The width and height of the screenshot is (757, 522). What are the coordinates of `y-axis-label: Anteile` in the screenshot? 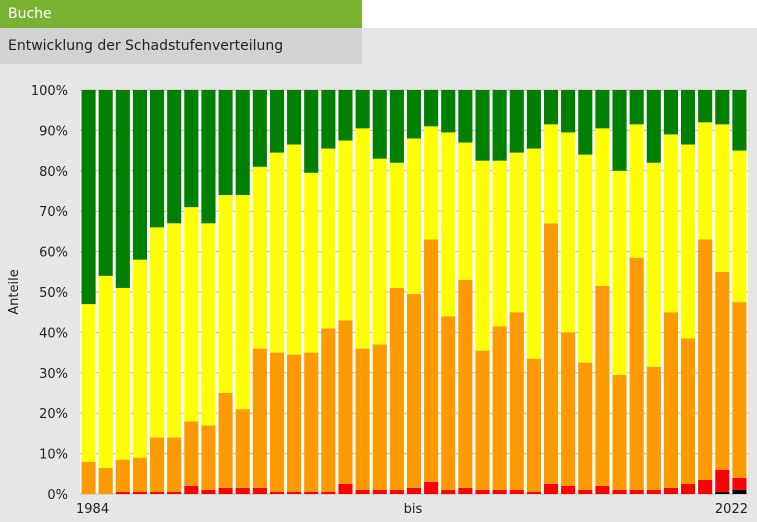 It's located at (14, 291).